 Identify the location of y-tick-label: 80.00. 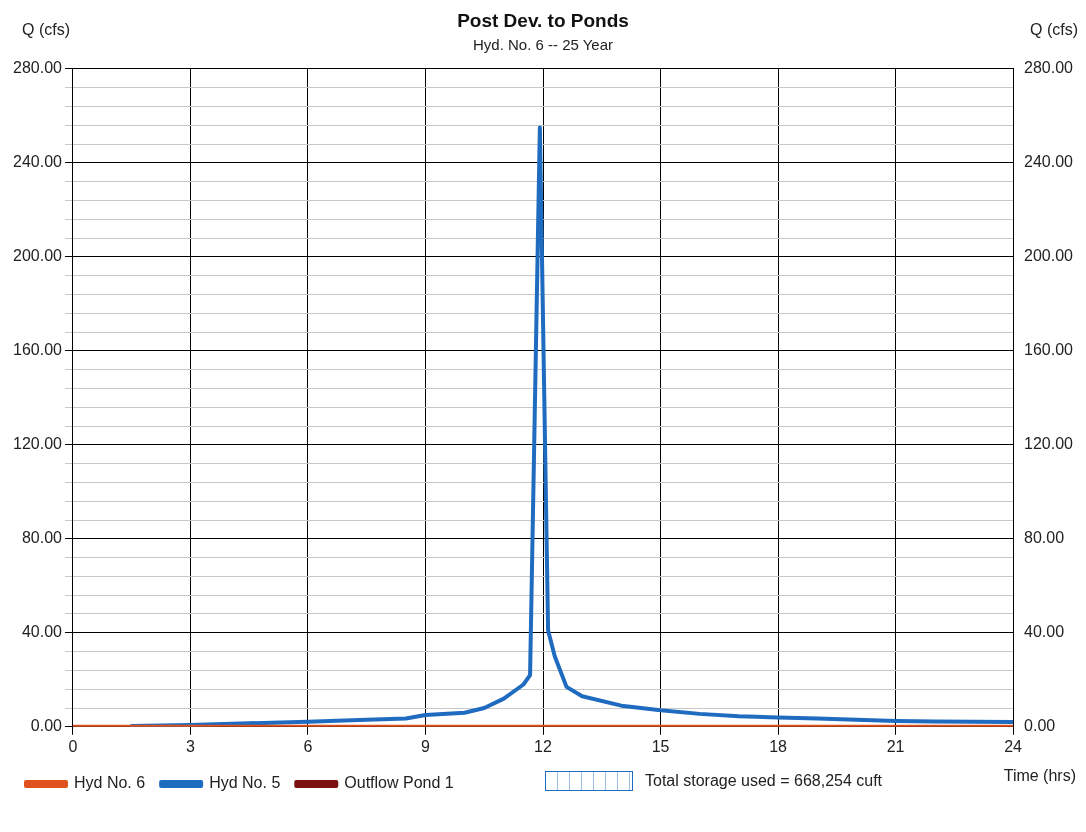
(42, 538).